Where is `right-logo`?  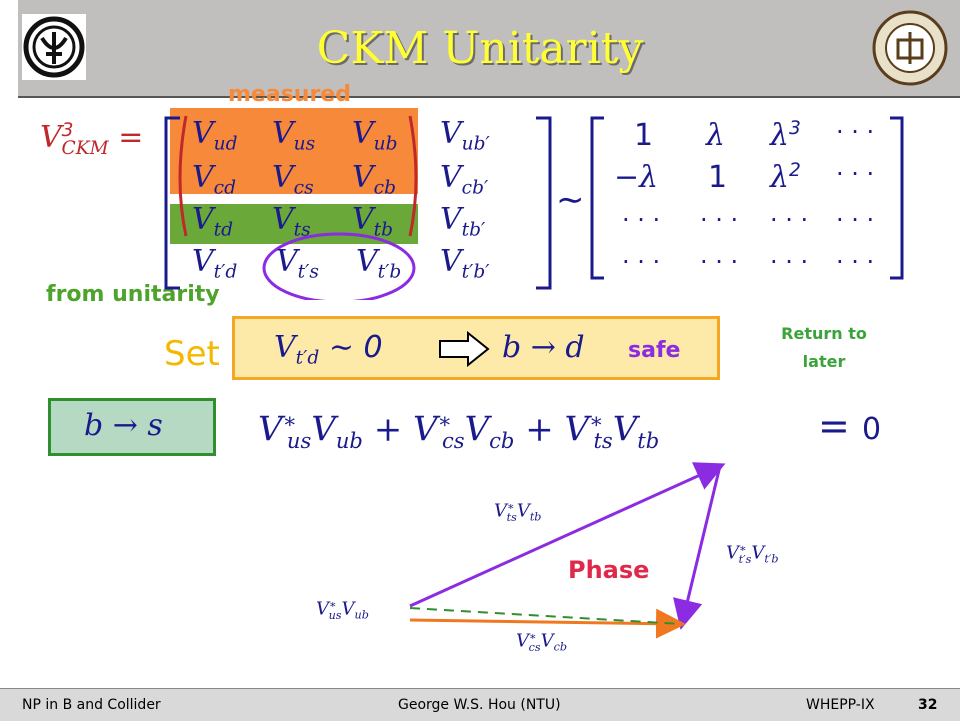 right-logo is located at coordinates (910, 48).